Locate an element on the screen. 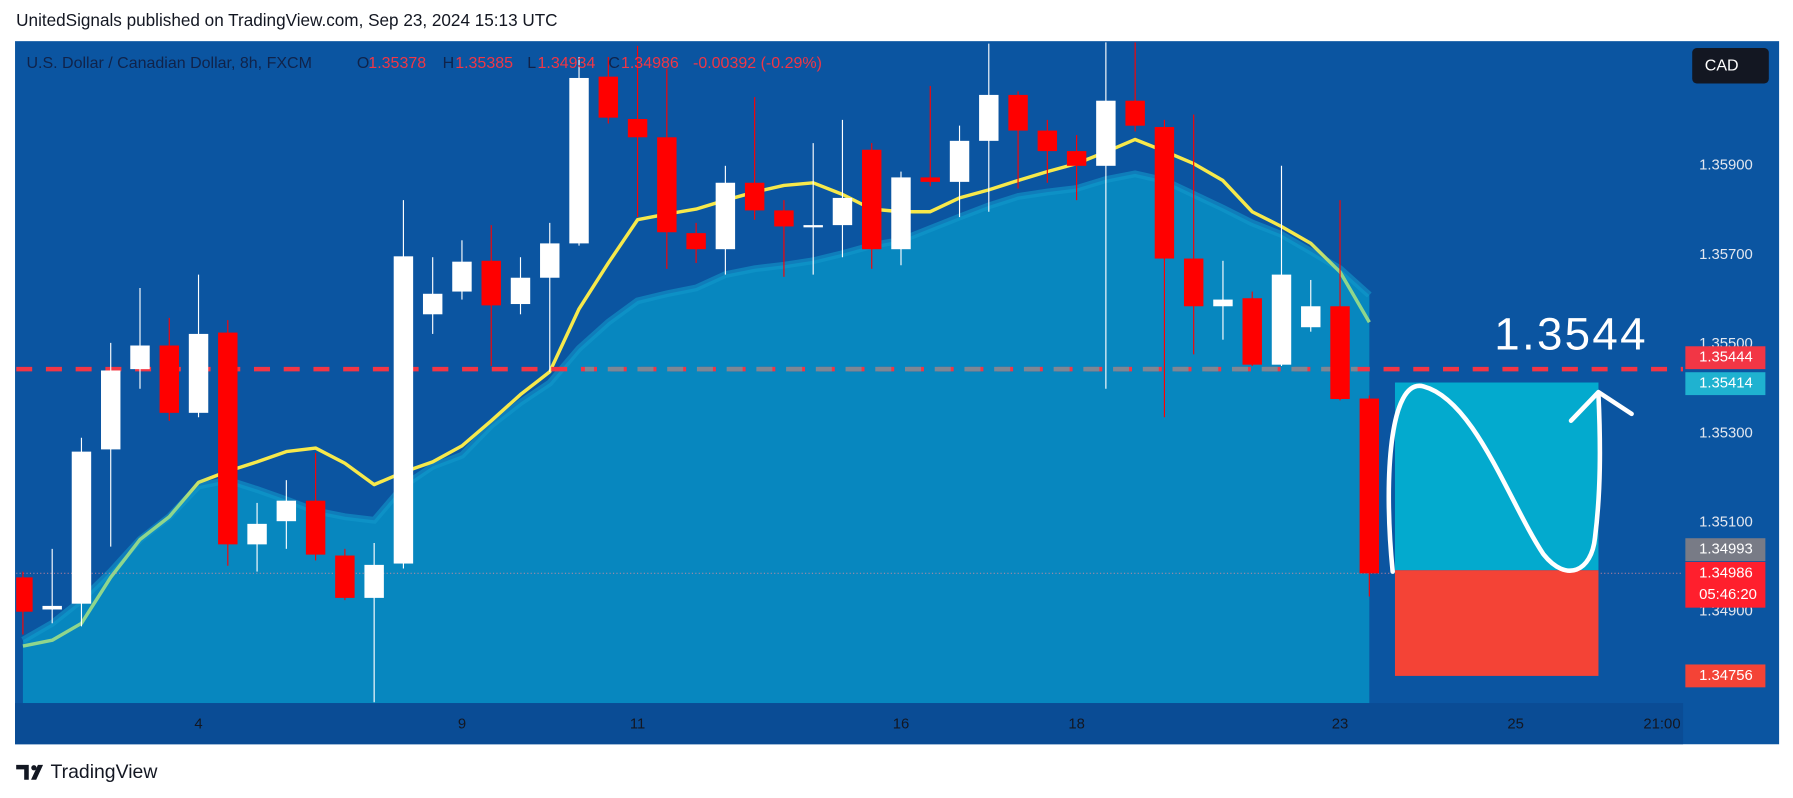 The width and height of the screenshot is (1793, 798). stop-zone is located at coordinates (1496, 623).